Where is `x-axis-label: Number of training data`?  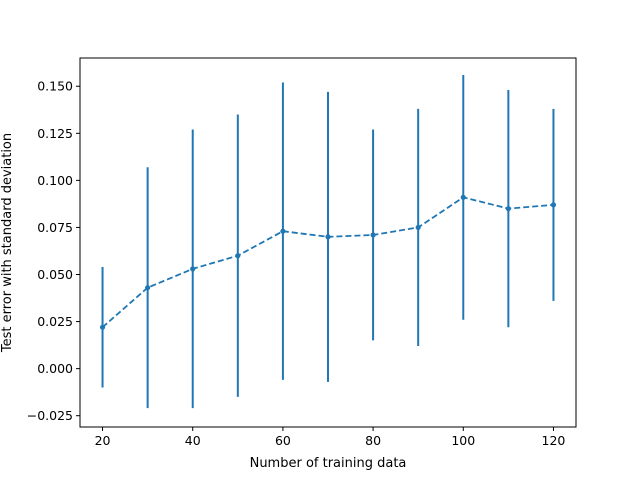 x-axis-label: Number of training data is located at coordinates (328, 463).